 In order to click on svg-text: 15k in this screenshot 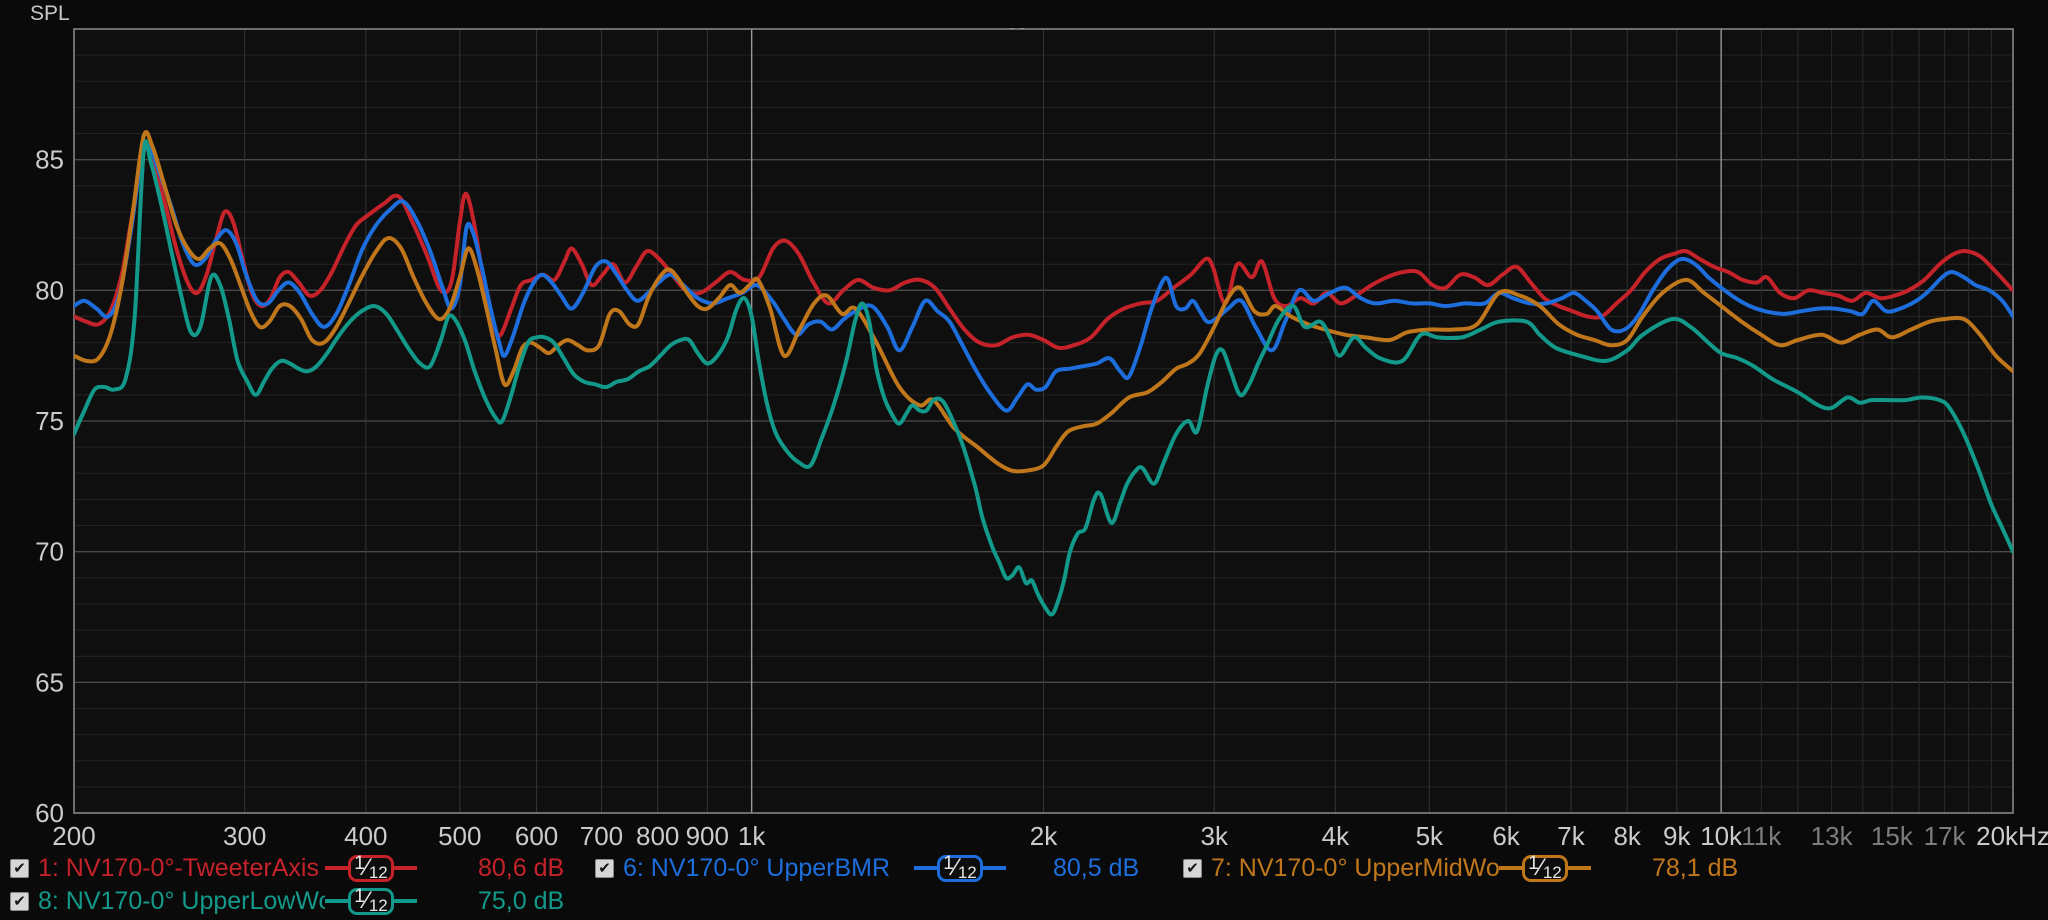, I will do `click(1892, 835)`.